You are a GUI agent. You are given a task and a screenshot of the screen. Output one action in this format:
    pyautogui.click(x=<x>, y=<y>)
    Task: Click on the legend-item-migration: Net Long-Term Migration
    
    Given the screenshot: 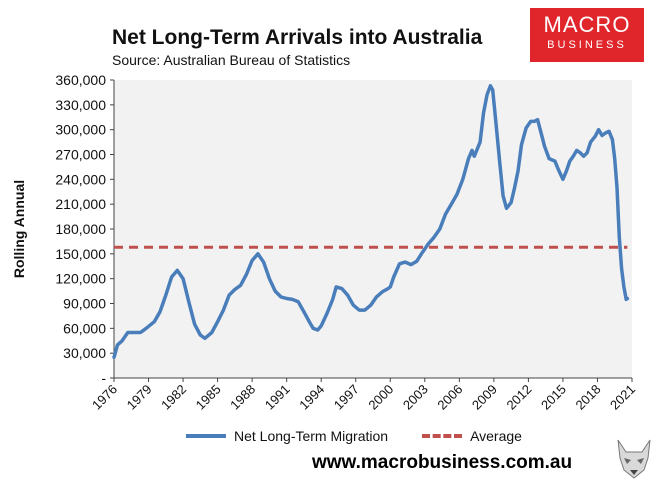 What is the action you would take?
    pyautogui.click(x=287, y=436)
    